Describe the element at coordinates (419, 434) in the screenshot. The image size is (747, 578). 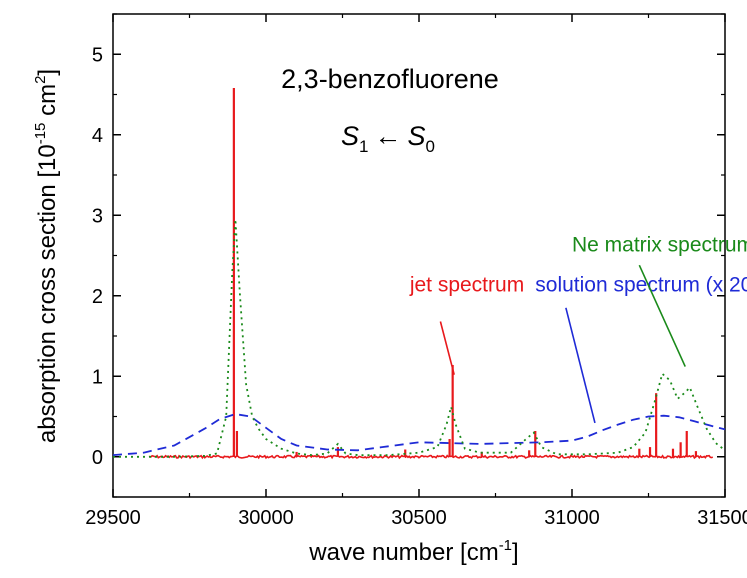
I see `series-solution-line` at that location.